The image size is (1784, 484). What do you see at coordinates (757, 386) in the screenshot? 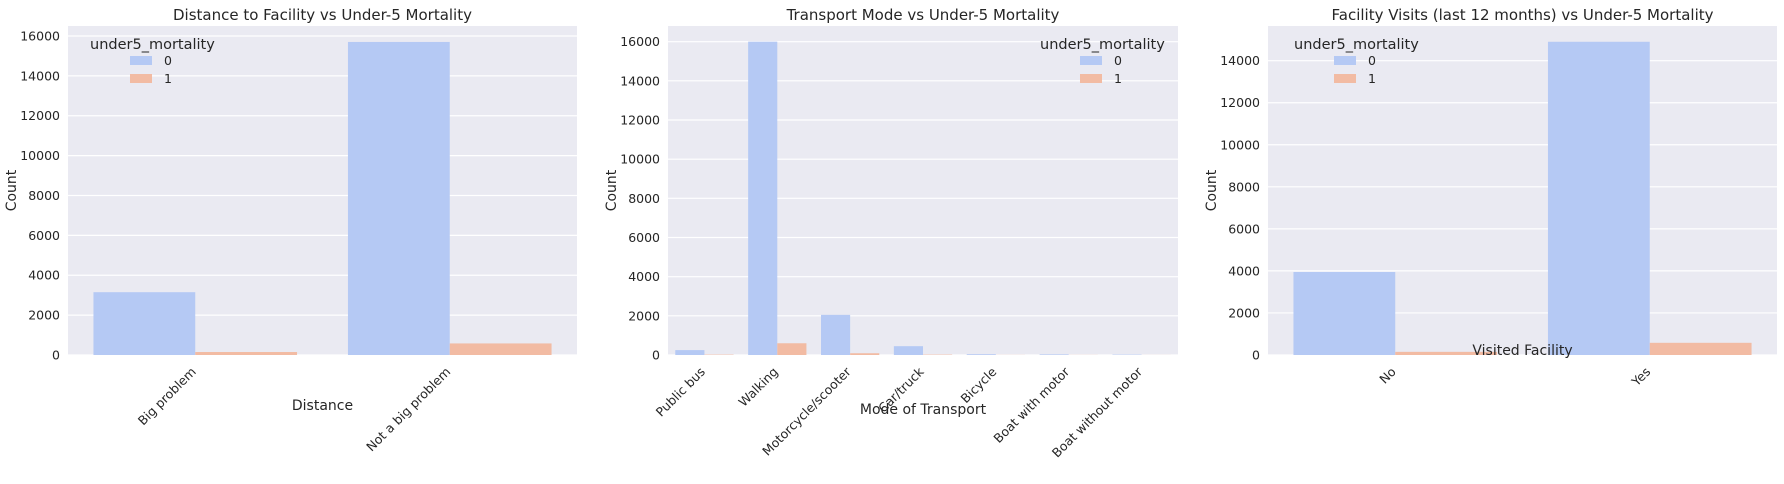
I see `x-tick-label: Walking` at bounding box center [757, 386].